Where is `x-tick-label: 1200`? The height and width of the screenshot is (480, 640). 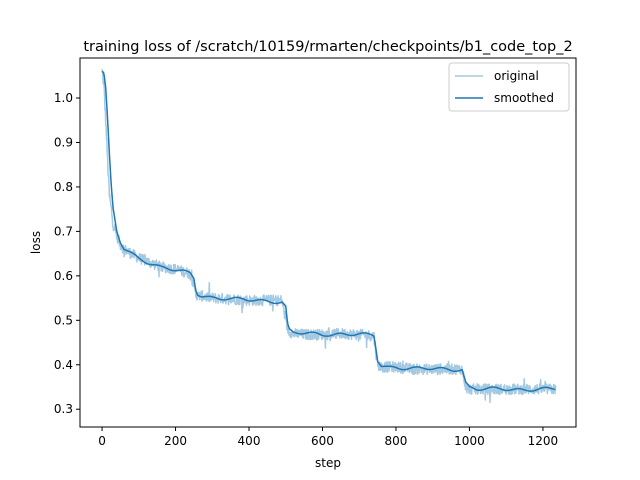
x-tick-label: 1200 is located at coordinates (543, 441).